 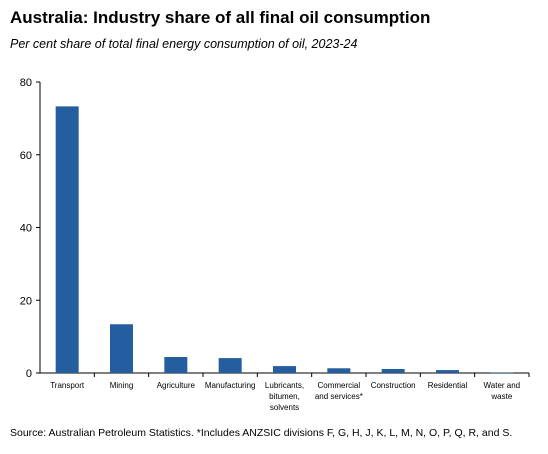 What do you see at coordinates (284, 407) in the screenshot?
I see `x-tick-label: solvents` at bounding box center [284, 407].